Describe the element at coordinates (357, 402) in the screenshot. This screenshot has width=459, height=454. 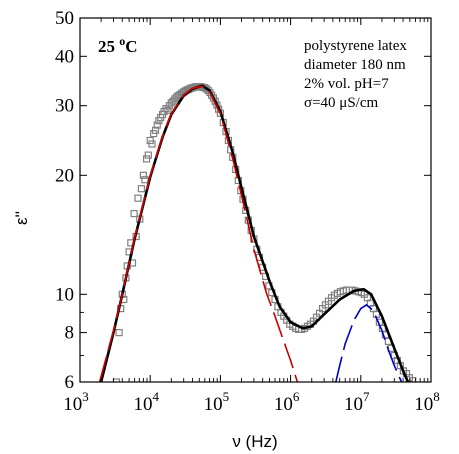
I see `x-tick-label: 10⁷` at that location.